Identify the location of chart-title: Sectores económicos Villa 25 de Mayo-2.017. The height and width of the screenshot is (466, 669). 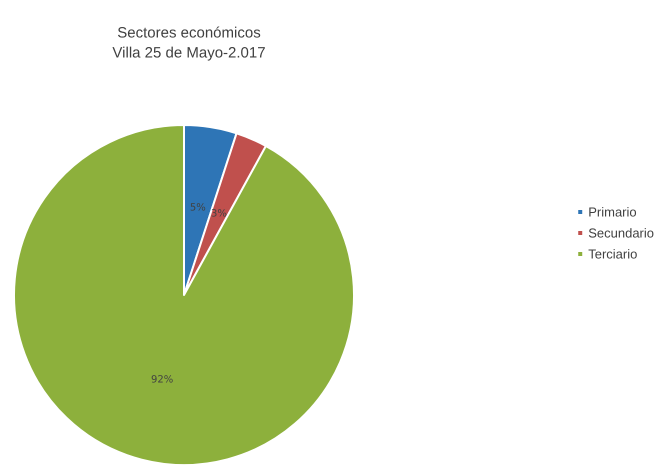
(189, 43).